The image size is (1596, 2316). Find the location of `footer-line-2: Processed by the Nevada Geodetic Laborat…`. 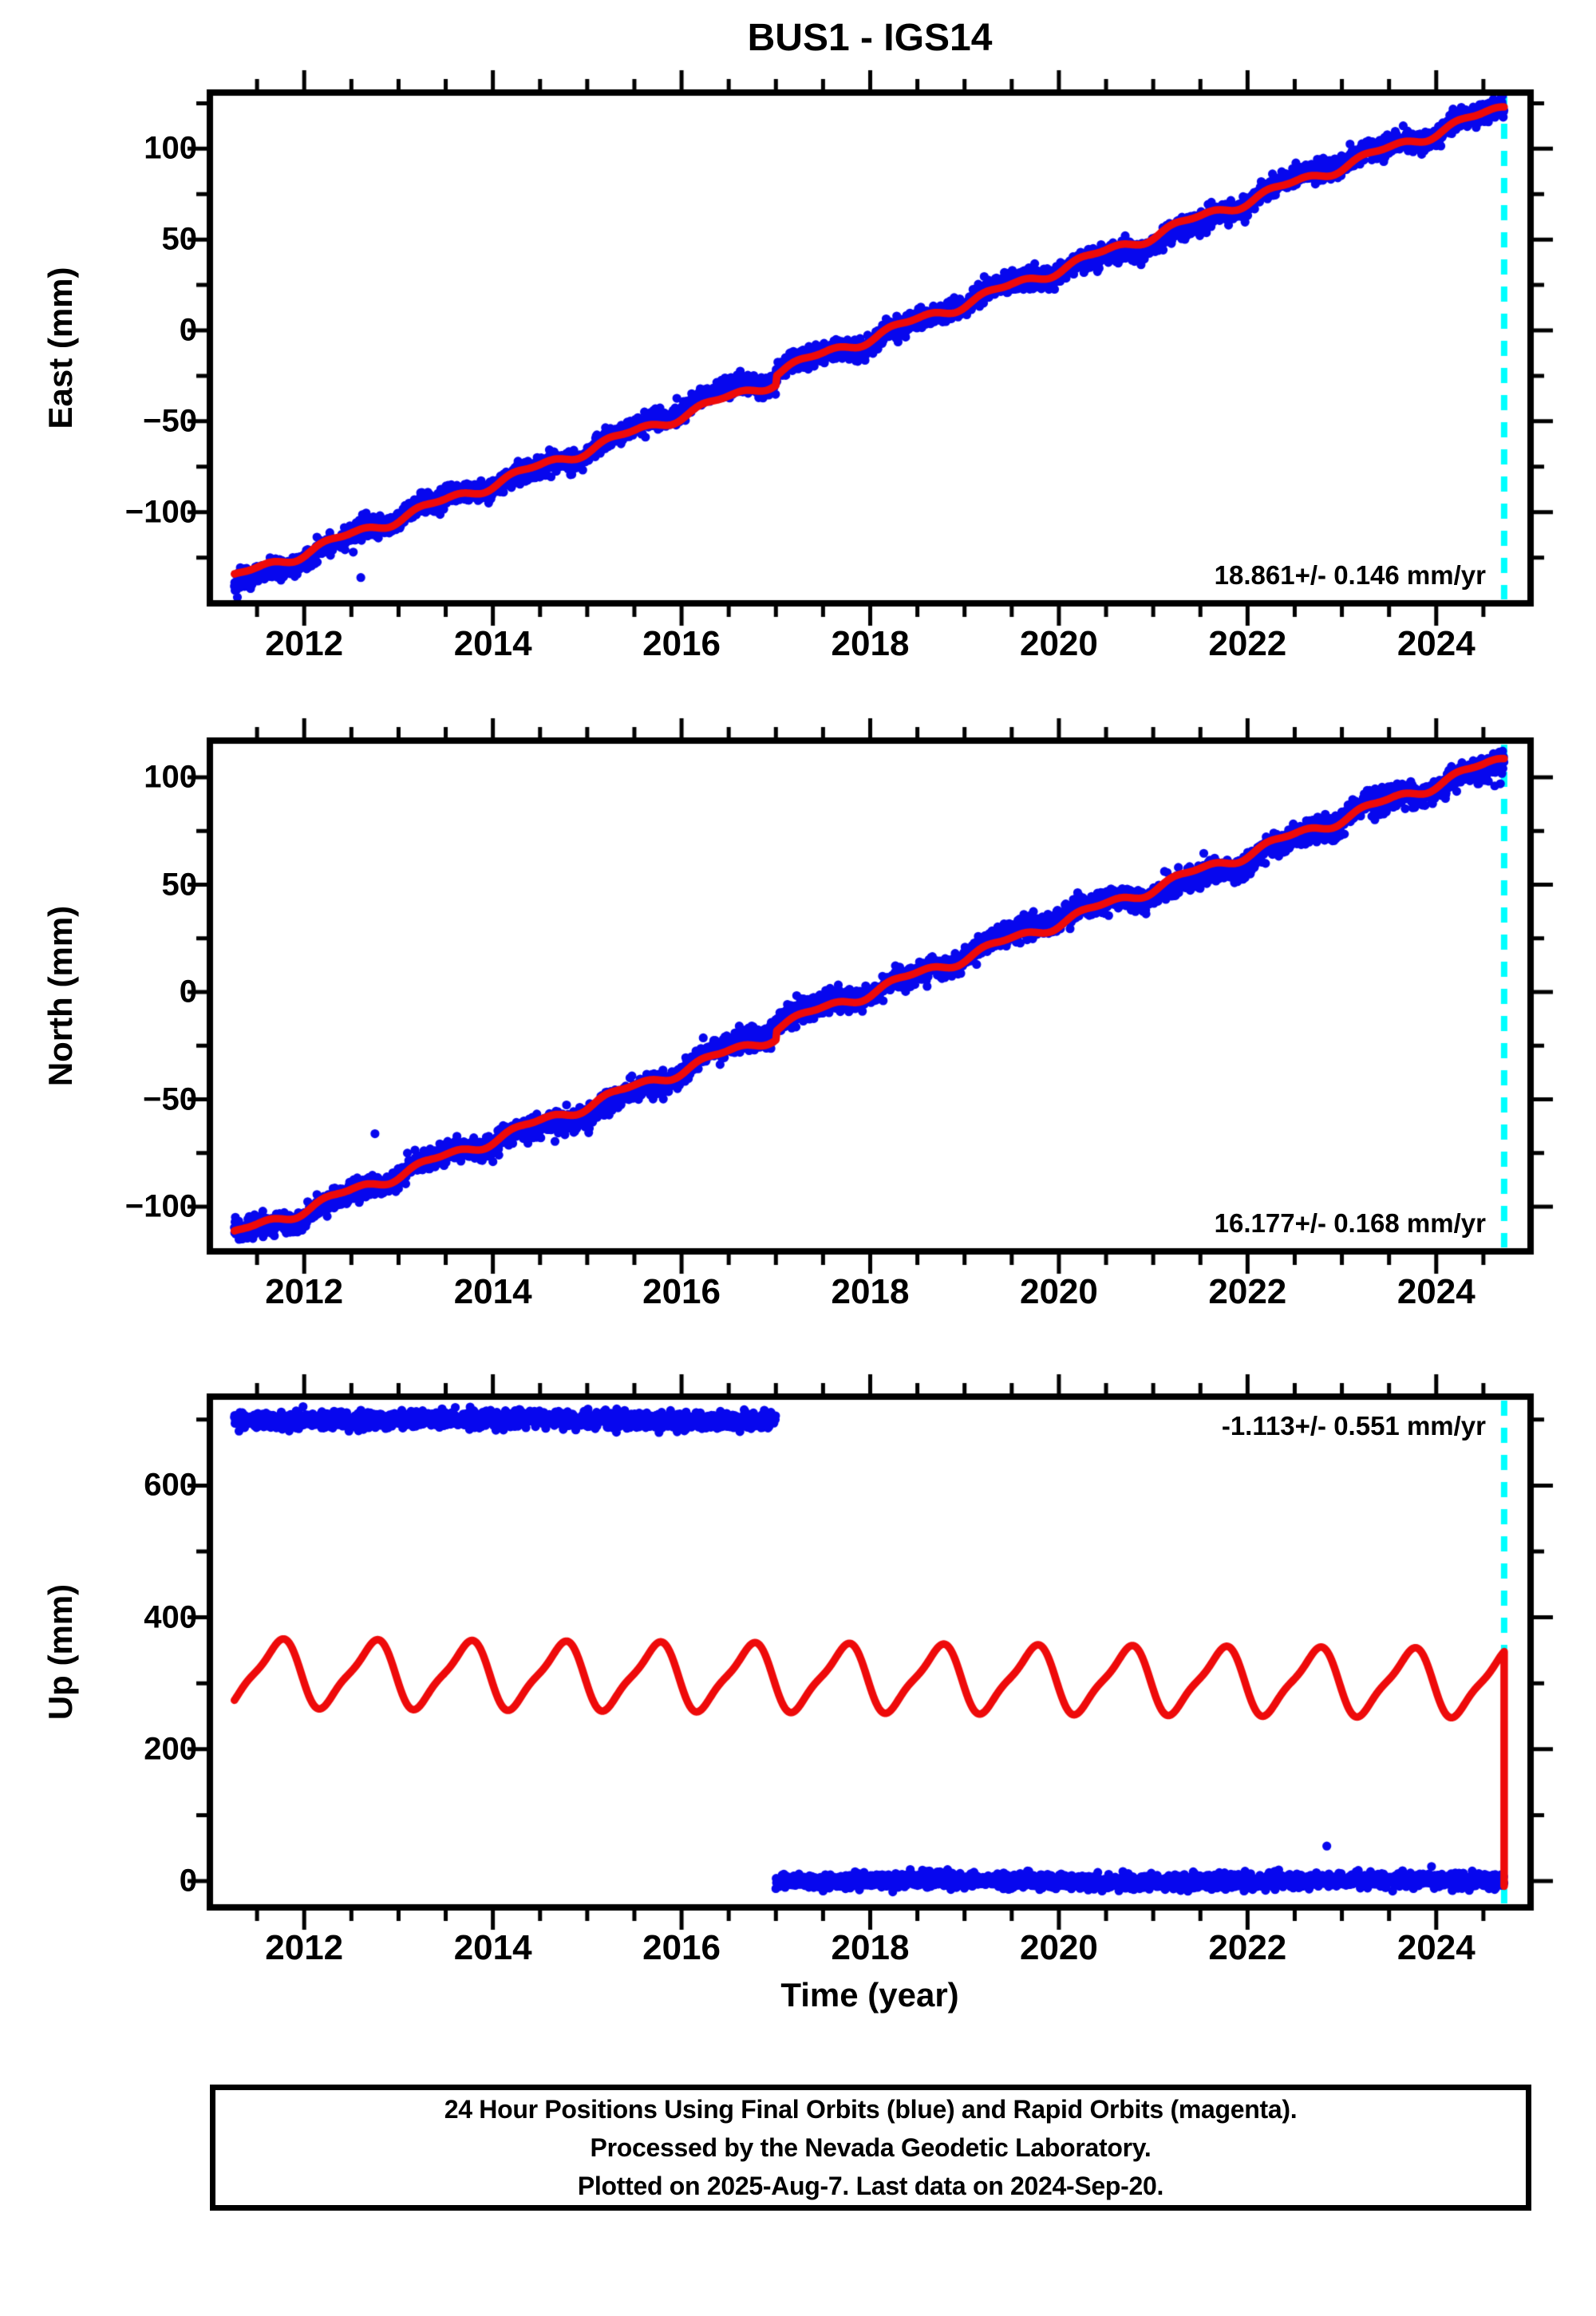

footer-line-2: Processed by the Nevada Geodetic Laborat… is located at coordinates (871, 2147).